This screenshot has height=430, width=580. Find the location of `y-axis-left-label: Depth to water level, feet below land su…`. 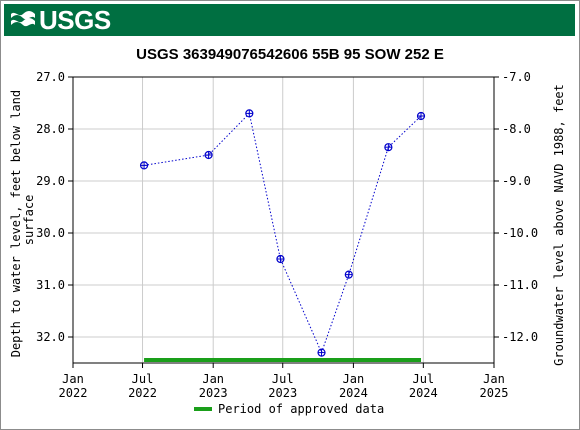

y-axis-left-label: Depth to water level, feet below land su… is located at coordinates (22, 220).